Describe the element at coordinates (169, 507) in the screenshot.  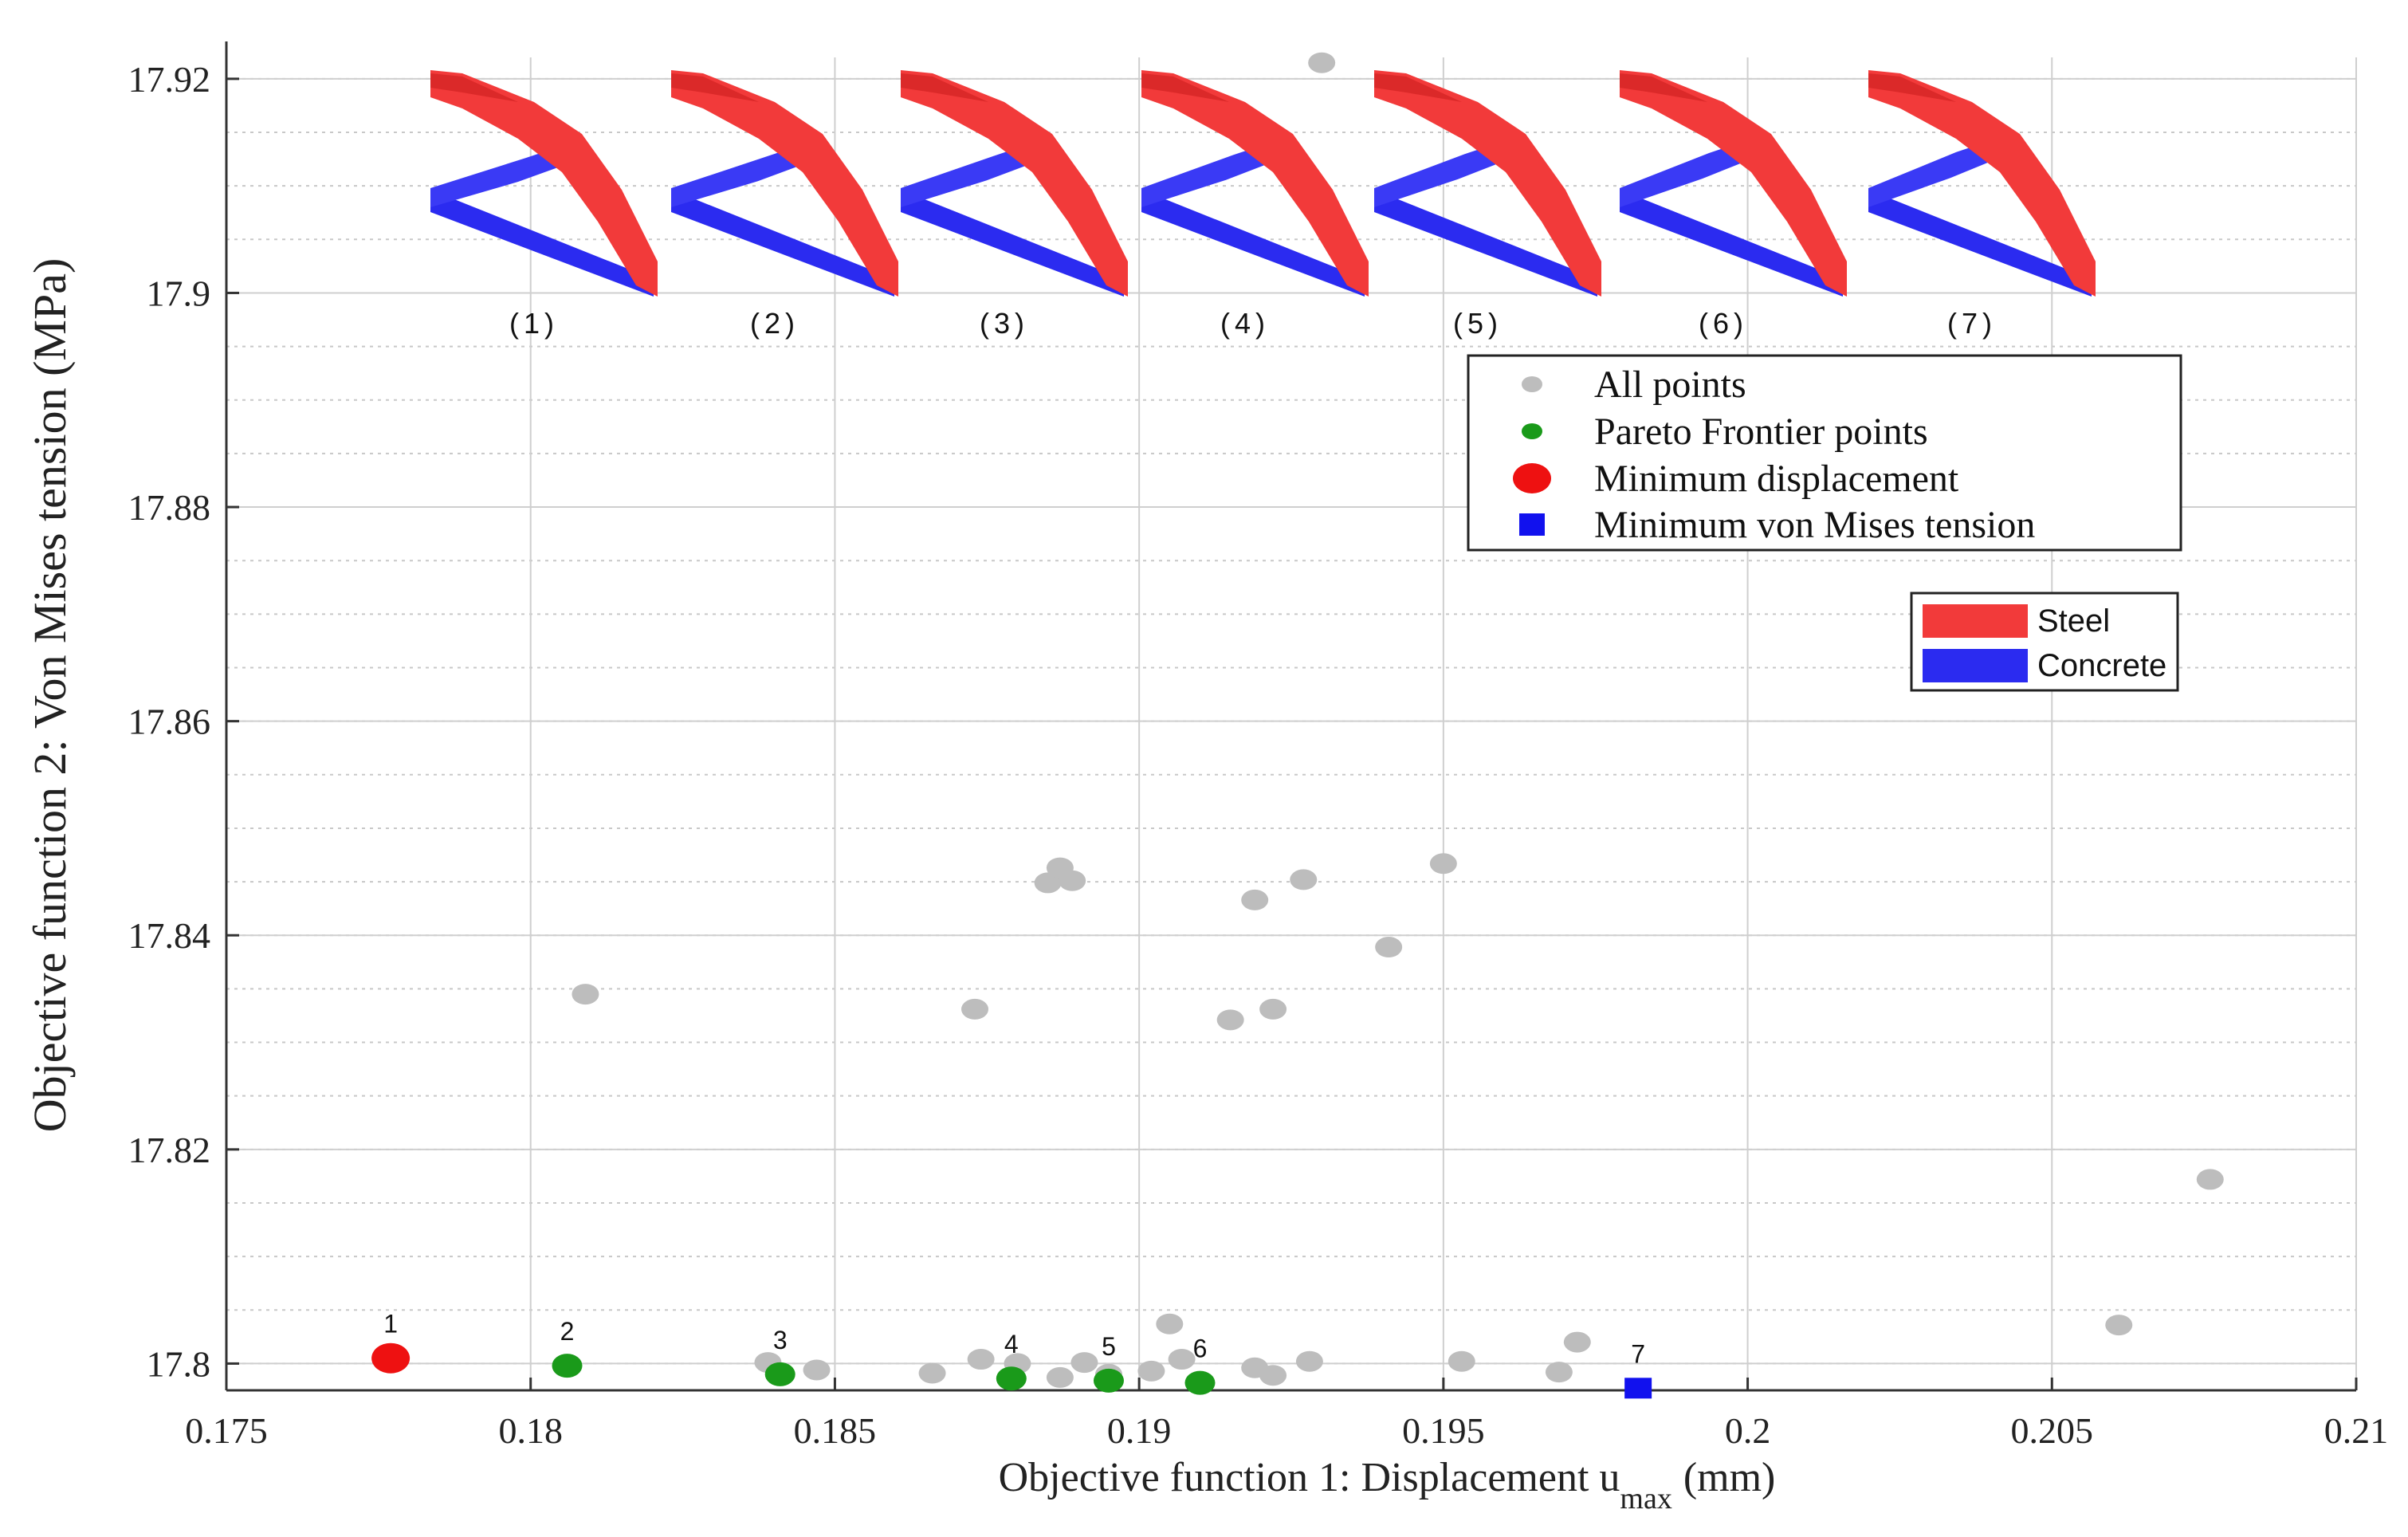
I see `y-tick-label: 17.88` at that location.